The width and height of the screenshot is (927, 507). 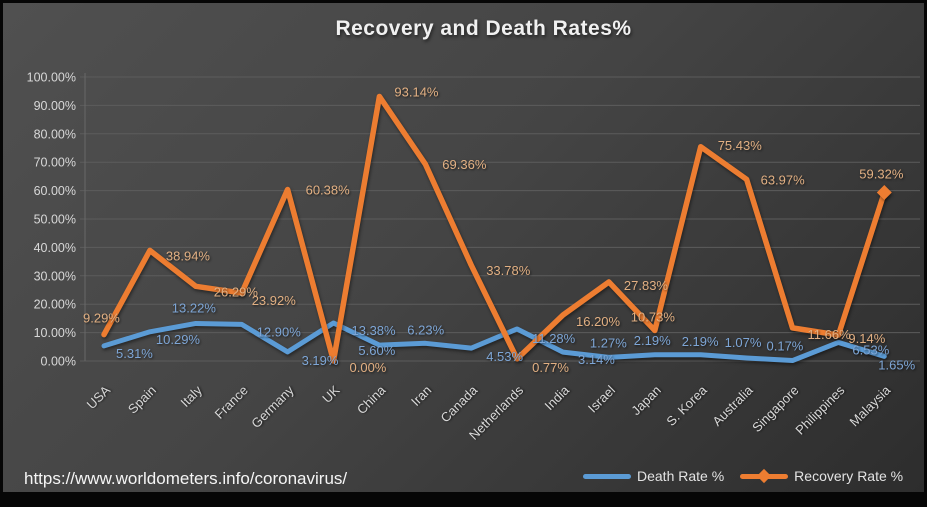 I want to click on data-label-recovery: 59.32%, so click(x=881, y=174).